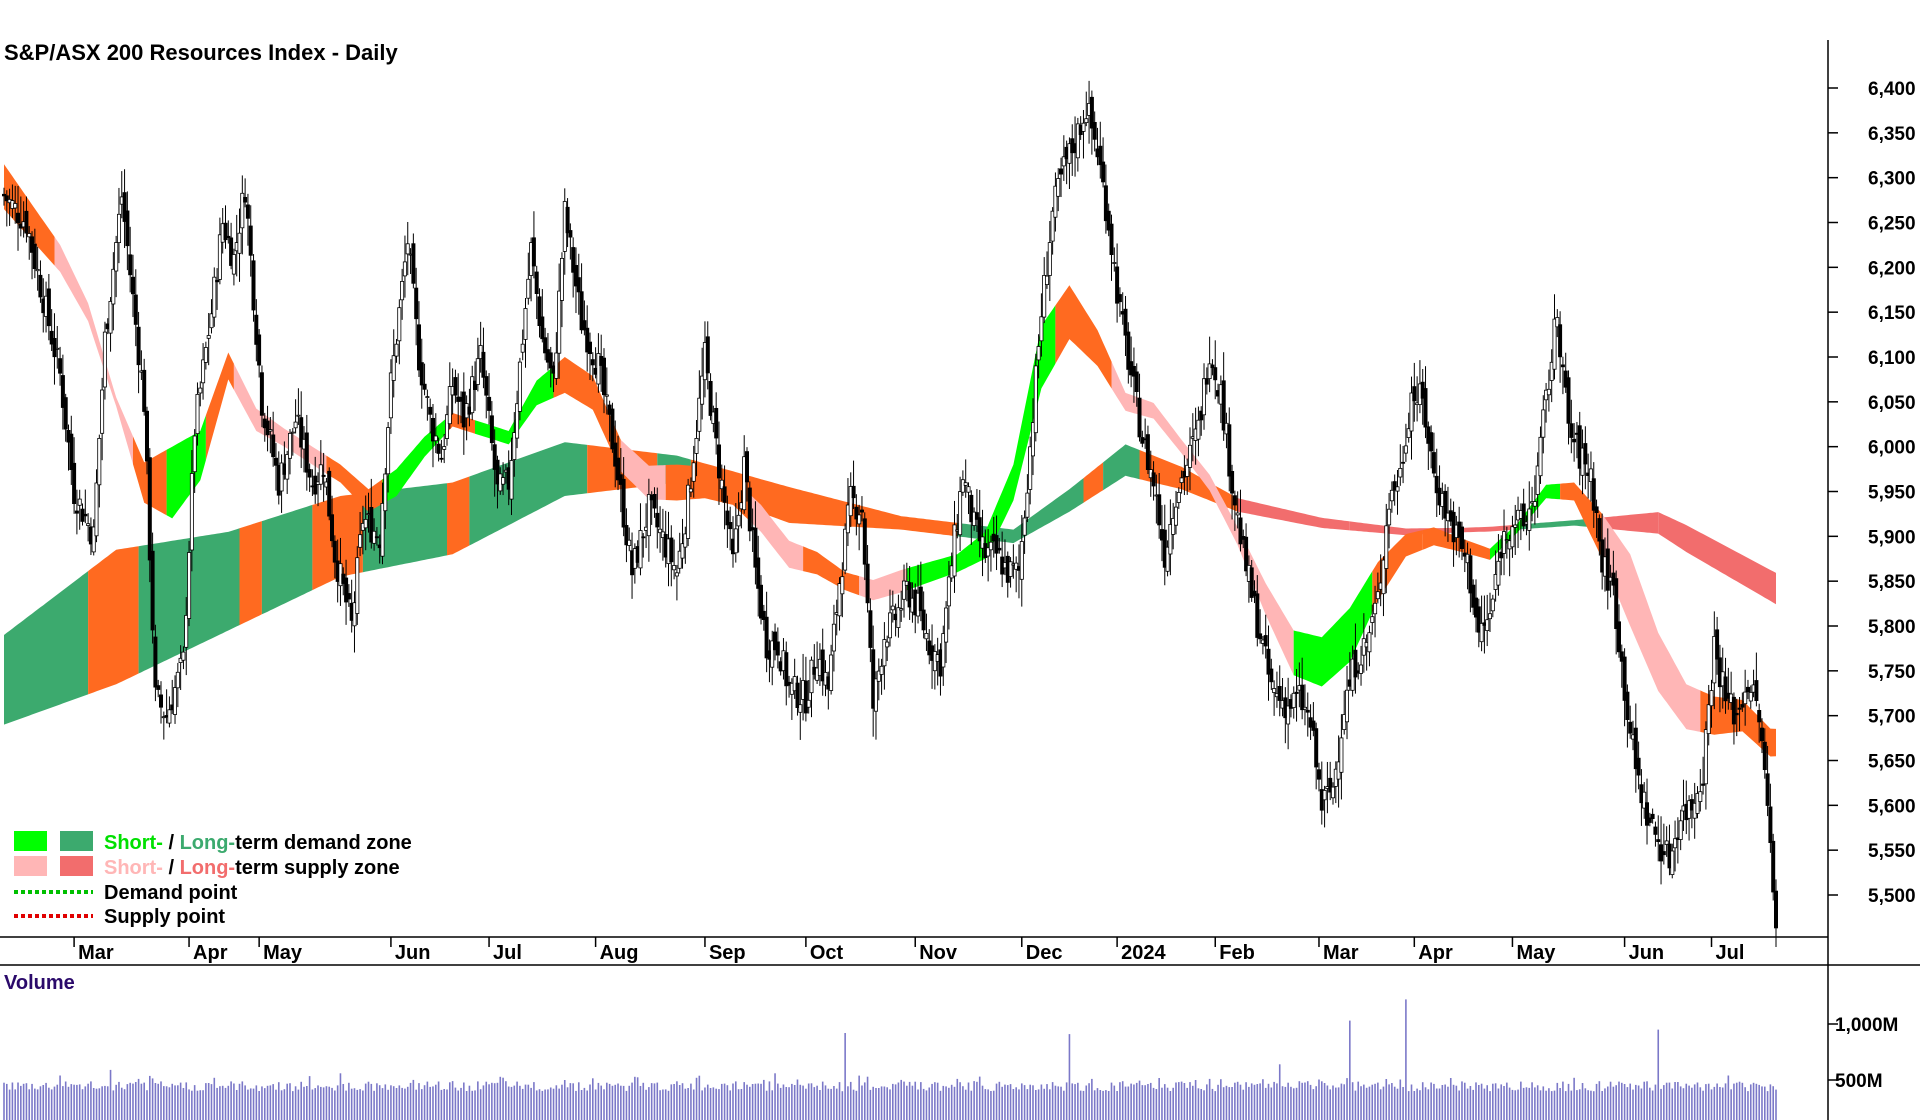 This screenshot has height=1120, width=1920. I want to click on x-tick-label: Apr, so click(210, 953).